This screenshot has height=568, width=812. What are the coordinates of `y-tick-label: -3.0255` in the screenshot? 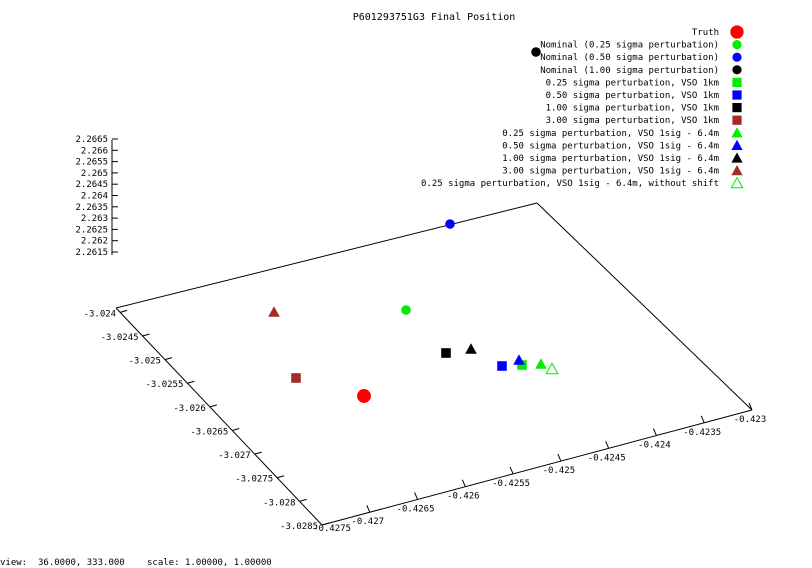 It's located at (164, 385).